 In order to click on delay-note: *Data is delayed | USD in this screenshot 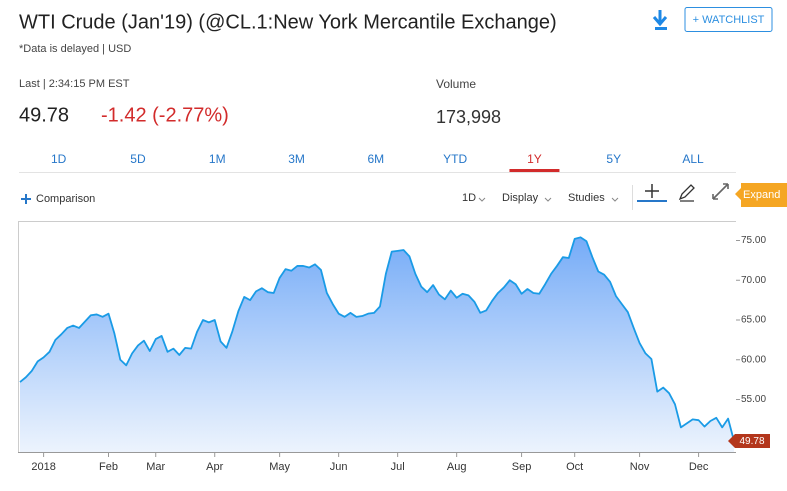, I will do `click(75, 49)`.